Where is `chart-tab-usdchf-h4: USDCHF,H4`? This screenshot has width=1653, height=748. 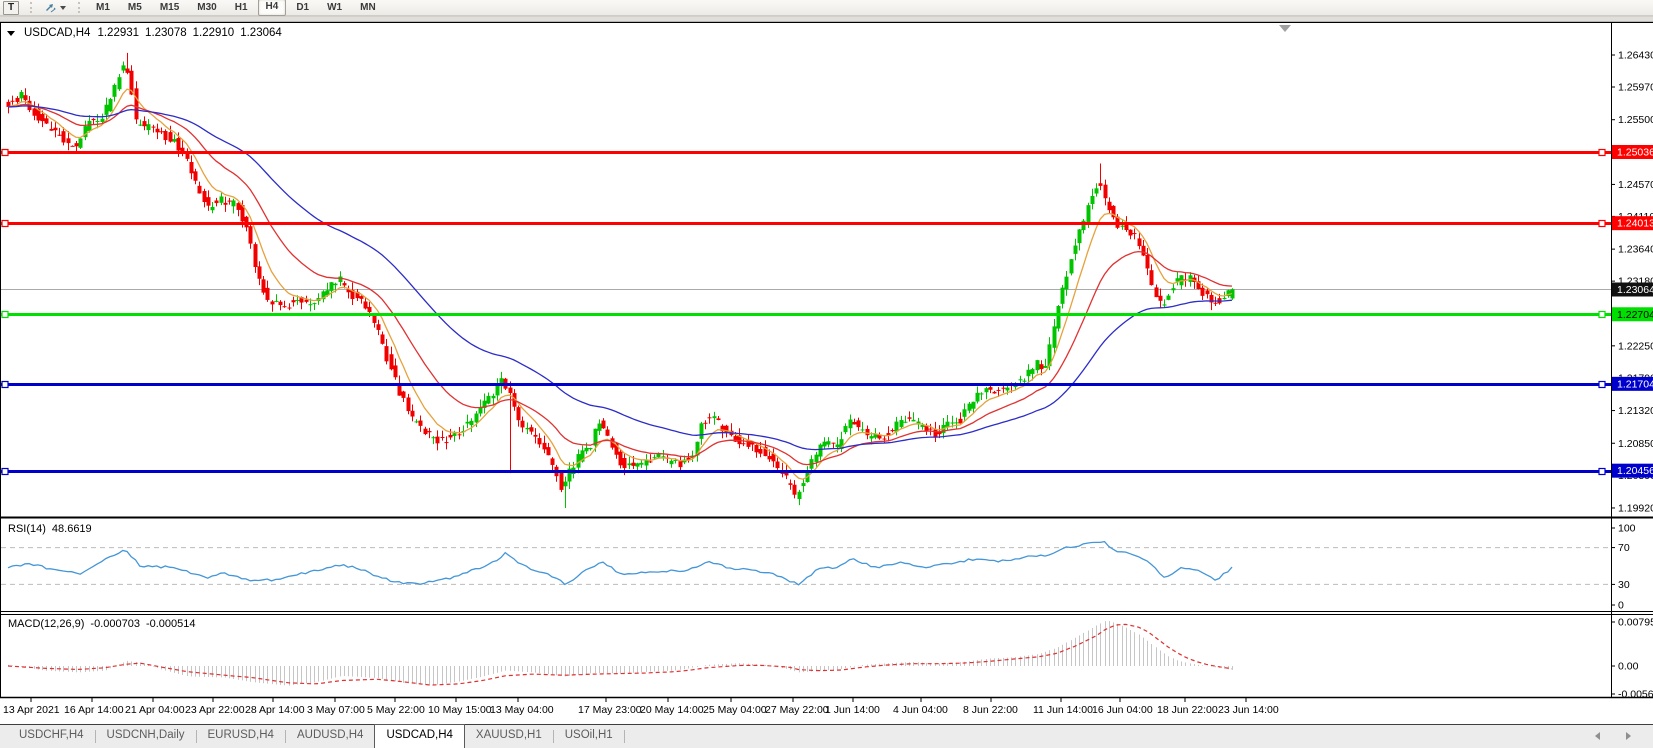
chart-tab-usdchf-h4: USDCHF,H4 is located at coordinates (51, 735).